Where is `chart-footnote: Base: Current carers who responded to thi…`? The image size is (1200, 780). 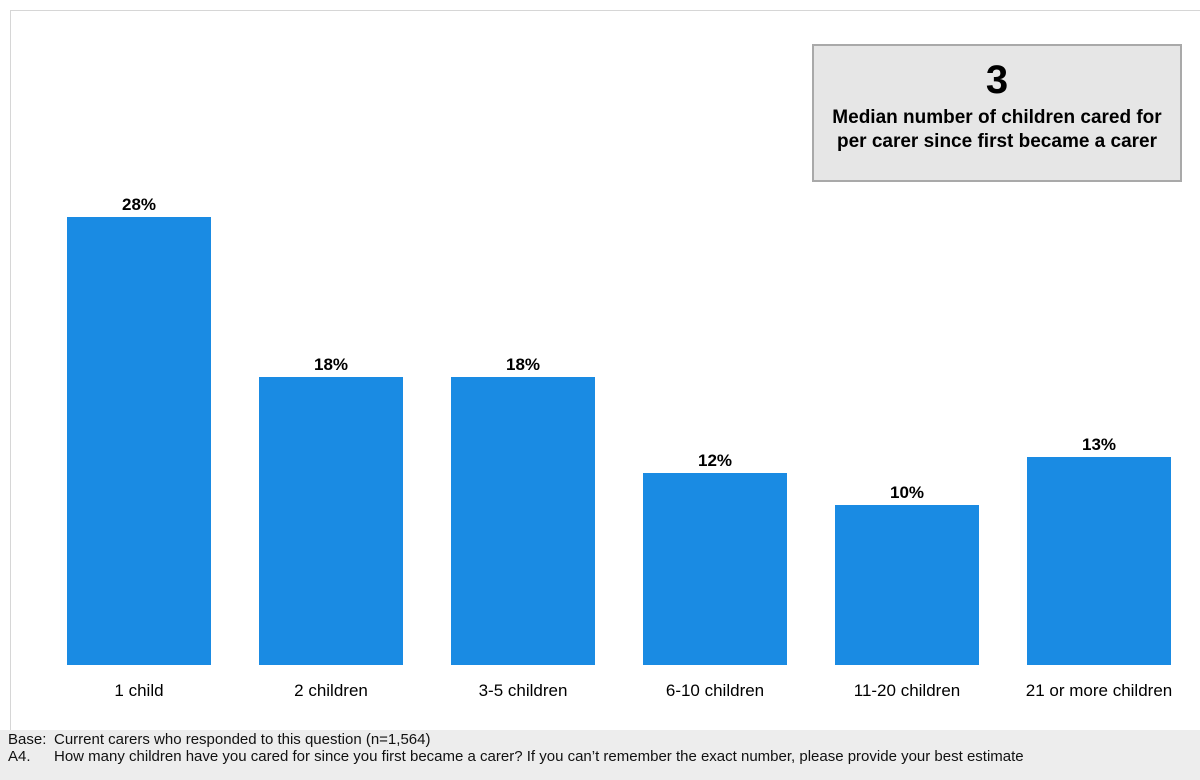 chart-footnote: Base: Current carers who responded to thi… is located at coordinates (600, 755).